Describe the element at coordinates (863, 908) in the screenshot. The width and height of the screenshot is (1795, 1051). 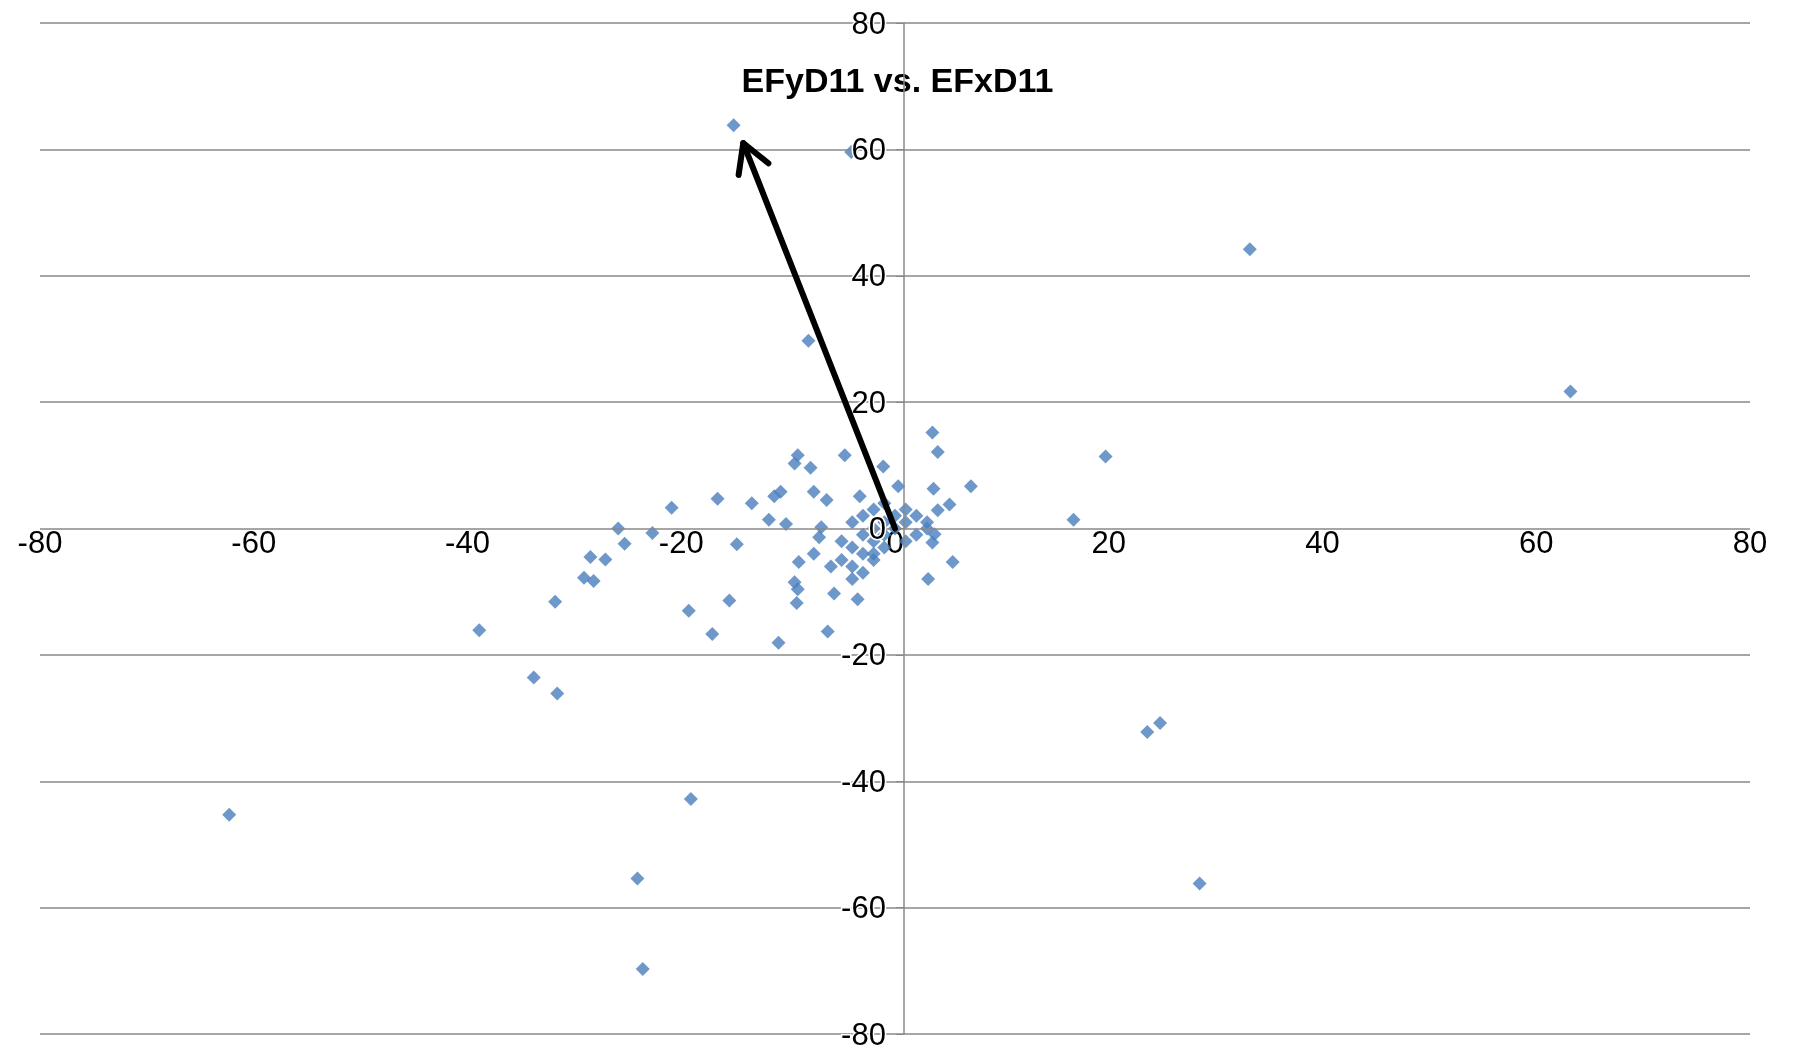
I see `y-tick-label: -60` at that location.